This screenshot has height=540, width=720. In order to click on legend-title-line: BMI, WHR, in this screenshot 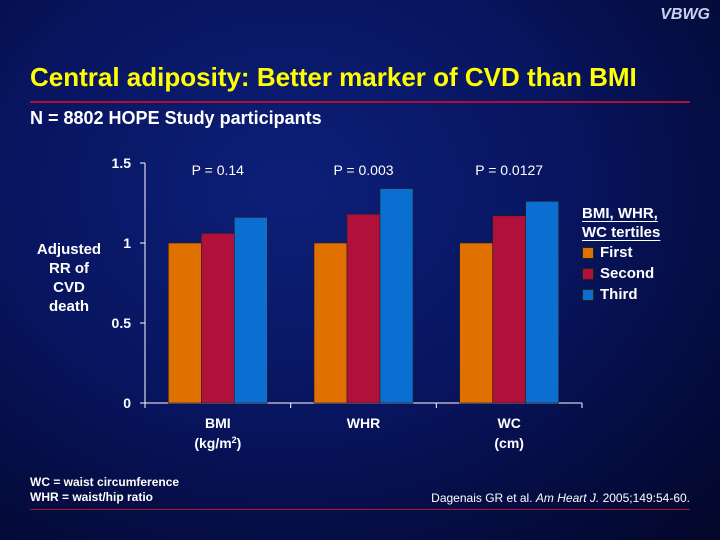, I will do `click(620, 213)`.